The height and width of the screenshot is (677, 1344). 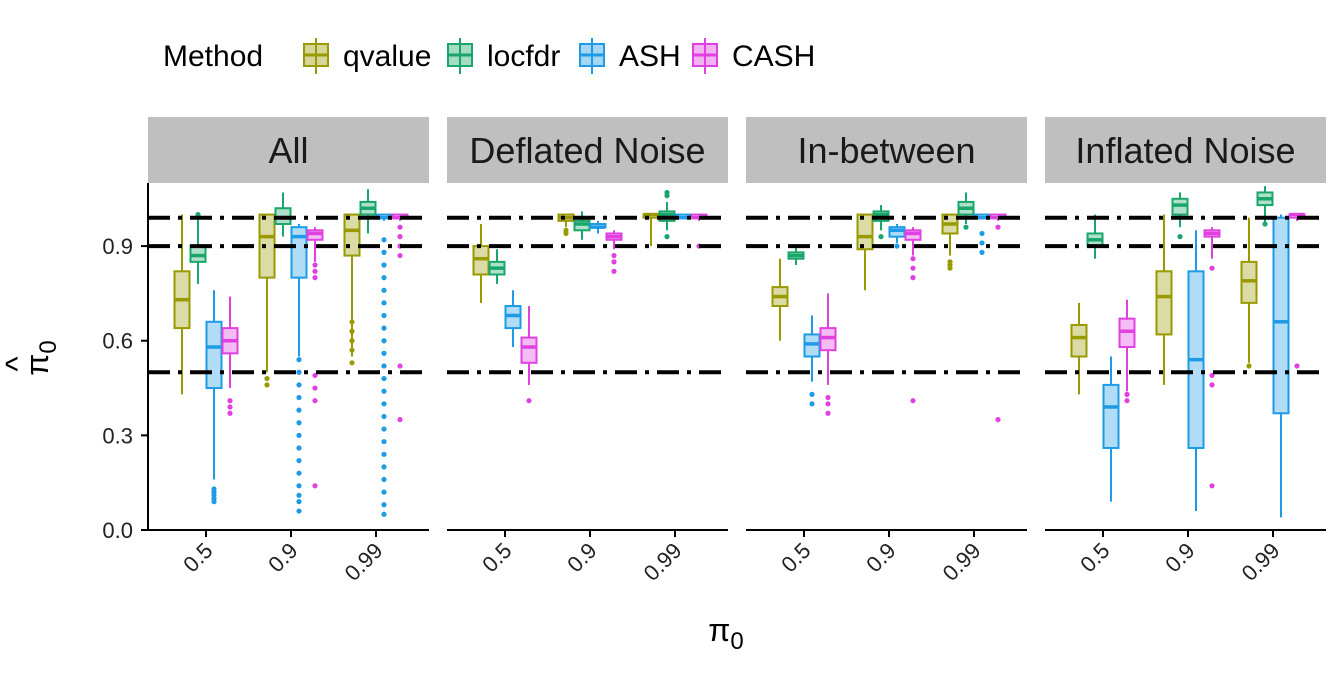 What do you see at coordinates (48, 346) in the screenshot?
I see `y-axis-title-subscript: 0` at bounding box center [48, 346].